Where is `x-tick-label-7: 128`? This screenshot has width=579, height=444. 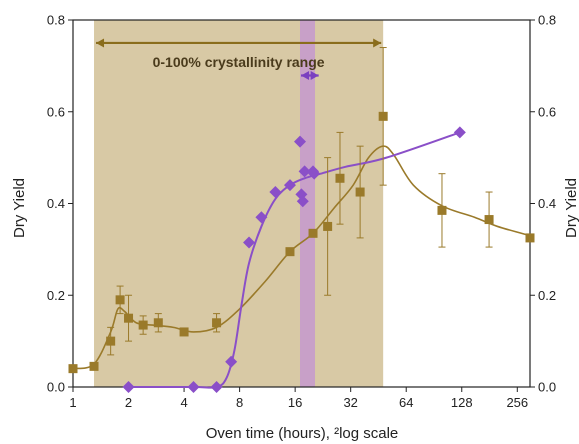
x-tick-label-7: 128 is located at coordinates (462, 402).